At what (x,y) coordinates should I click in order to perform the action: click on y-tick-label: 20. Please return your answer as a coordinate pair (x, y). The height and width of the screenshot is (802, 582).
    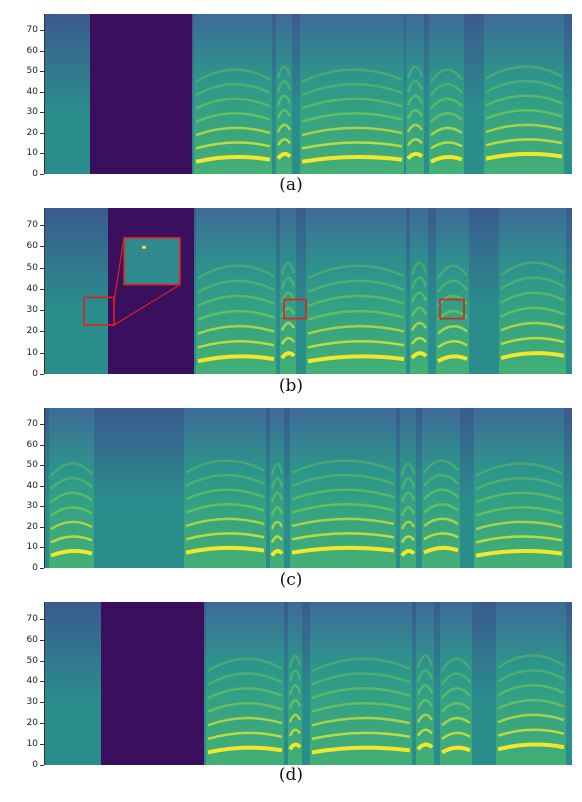
    Looking at the image, I should click on (32, 526).